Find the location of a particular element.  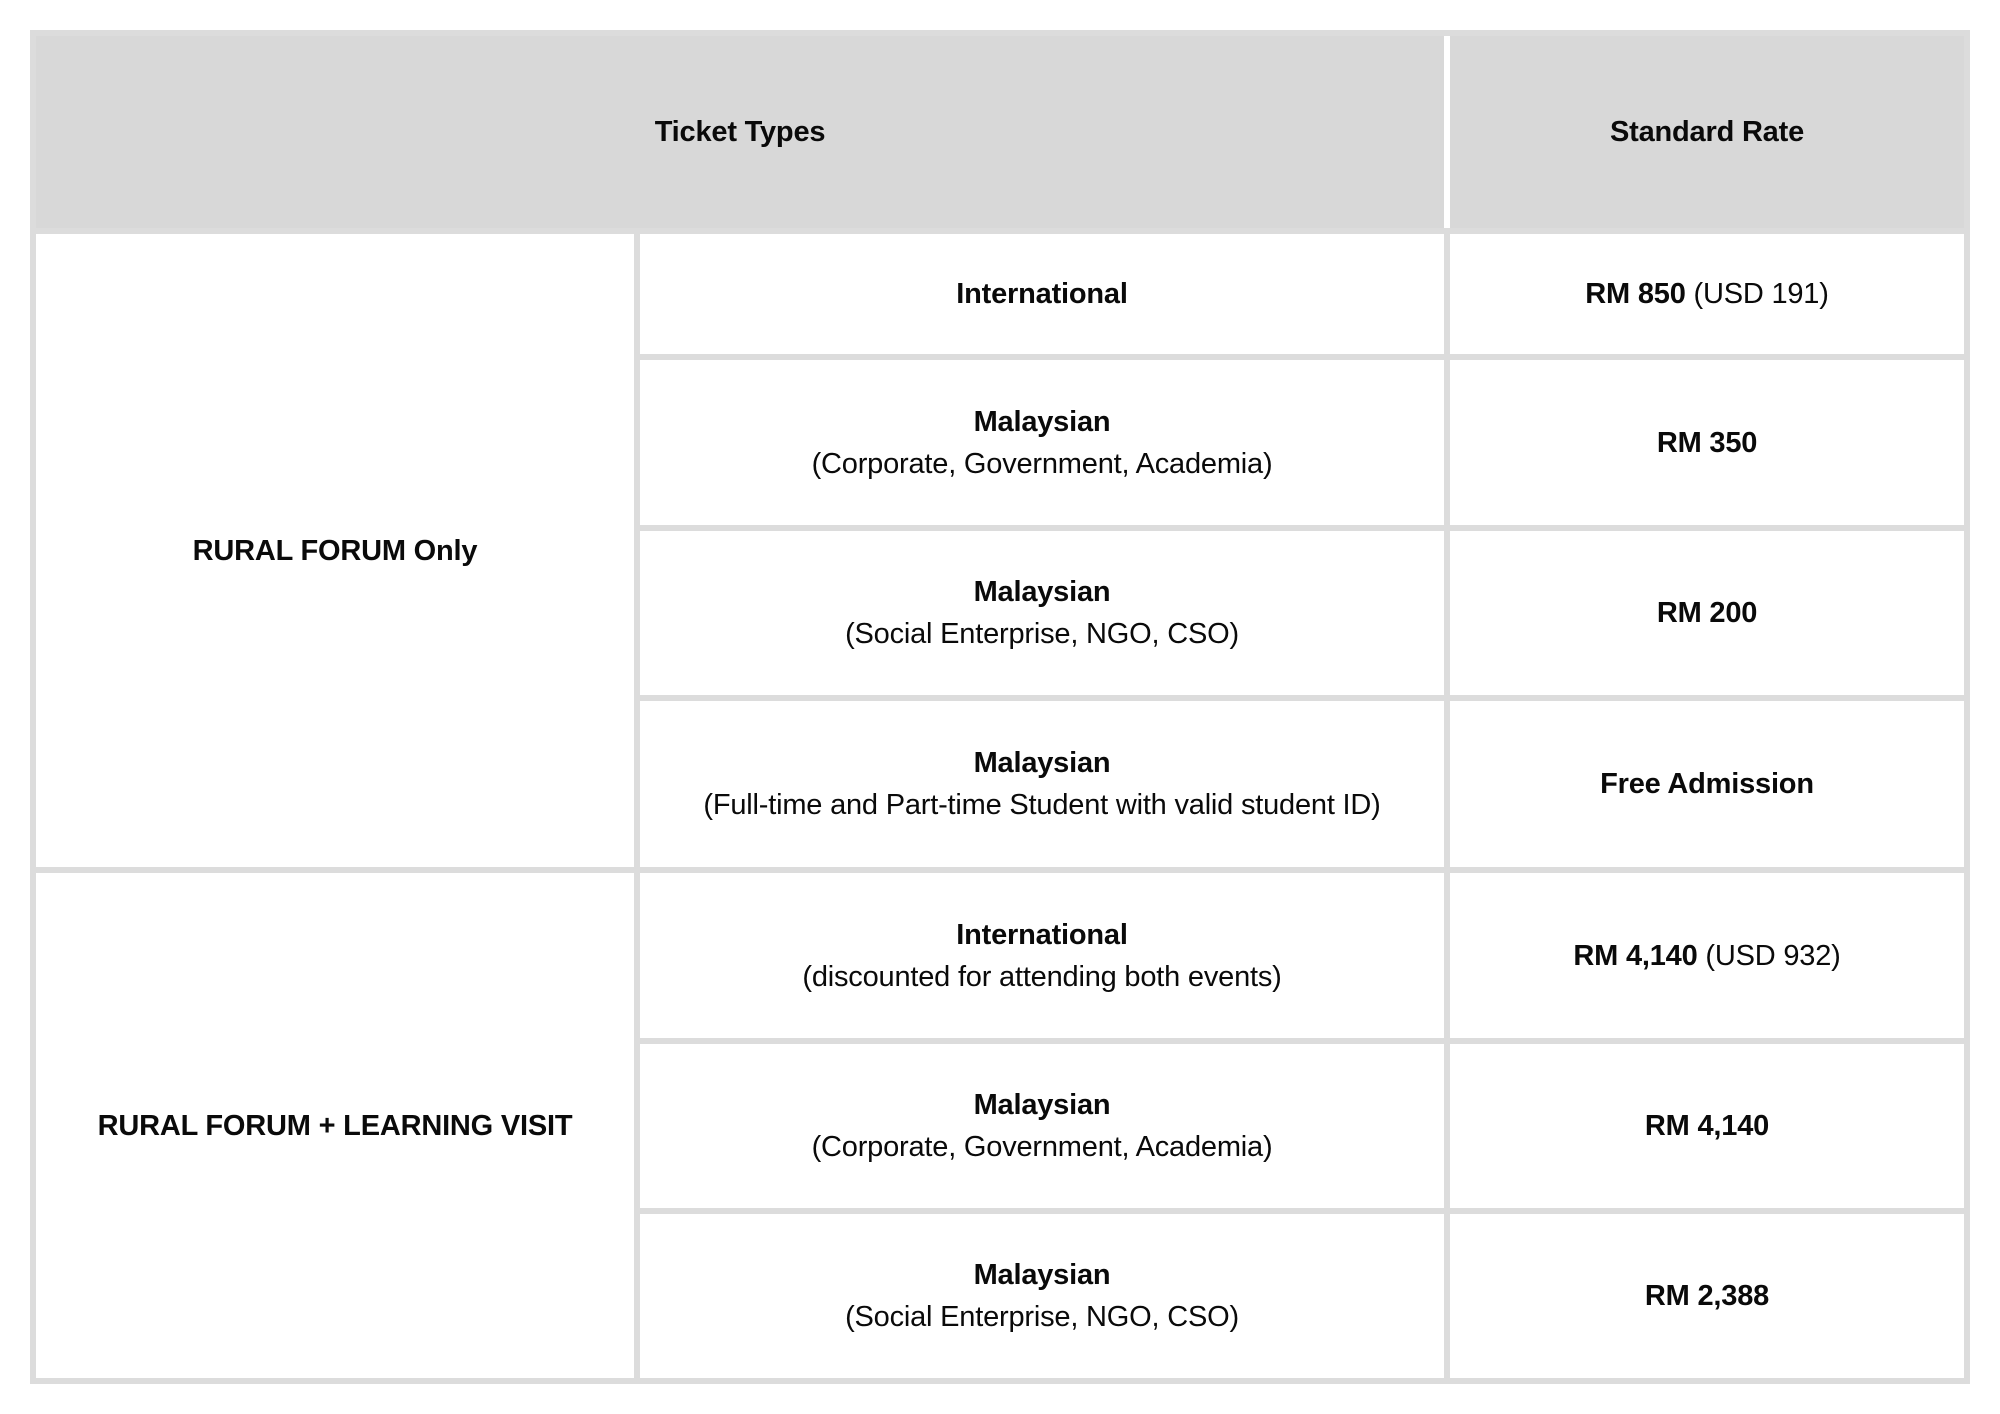

rate-cell: RM 350 is located at coordinates (1707, 442).